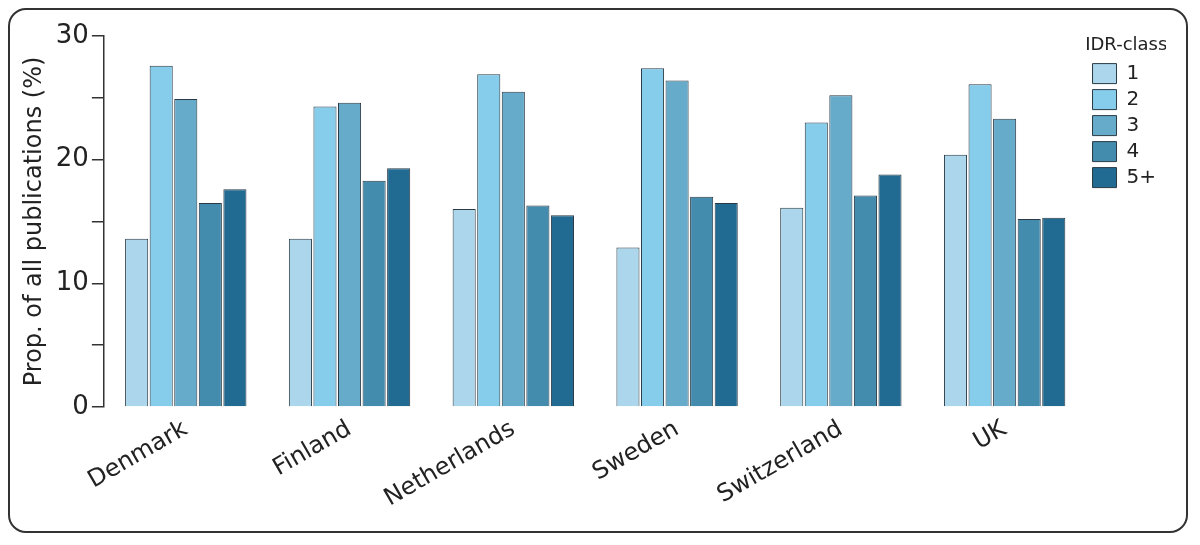 Image resolution: width=1200 pixels, height=545 pixels. Describe the element at coordinates (989, 434) in the screenshot. I see `x-tick-label: UK` at that location.